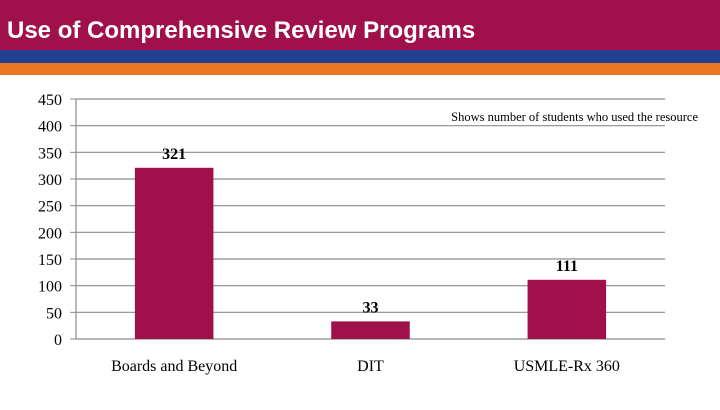  I want to click on title-bar: Use of Comprehensive Review Programs, so click(360, 25).